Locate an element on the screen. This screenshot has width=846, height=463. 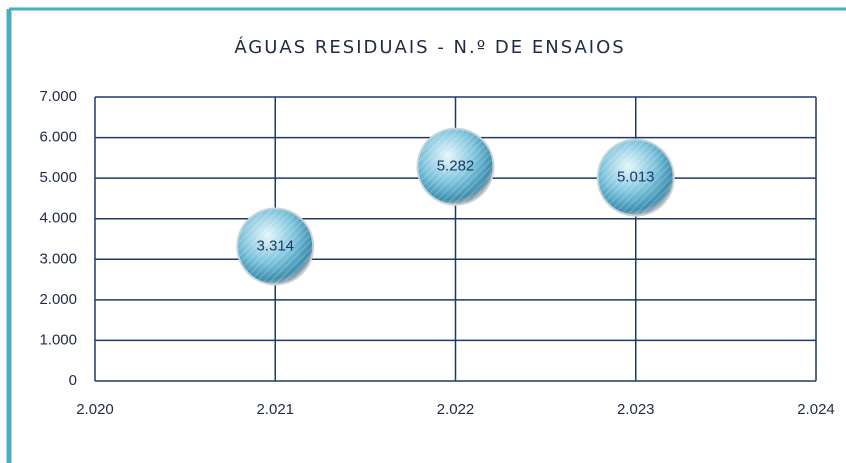
x-tick-label: 2.023 is located at coordinates (636, 409).